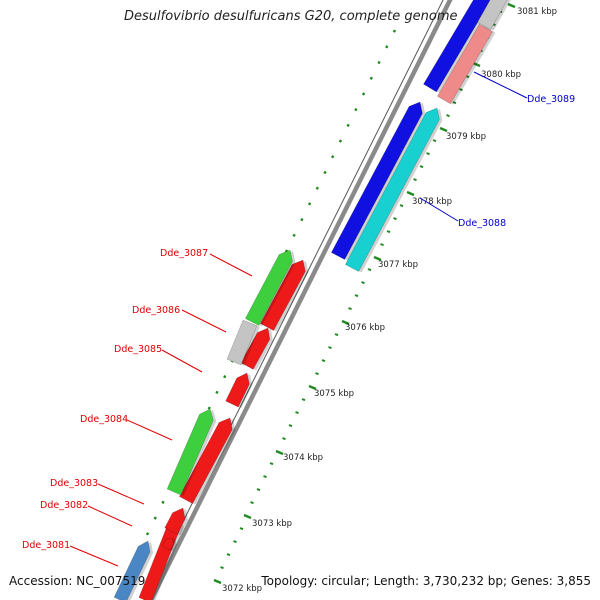 The width and height of the screenshot is (600, 600). Describe the element at coordinates (138, 349) in the screenshot. I see `gene-label-left: Dde_3085` at that location.